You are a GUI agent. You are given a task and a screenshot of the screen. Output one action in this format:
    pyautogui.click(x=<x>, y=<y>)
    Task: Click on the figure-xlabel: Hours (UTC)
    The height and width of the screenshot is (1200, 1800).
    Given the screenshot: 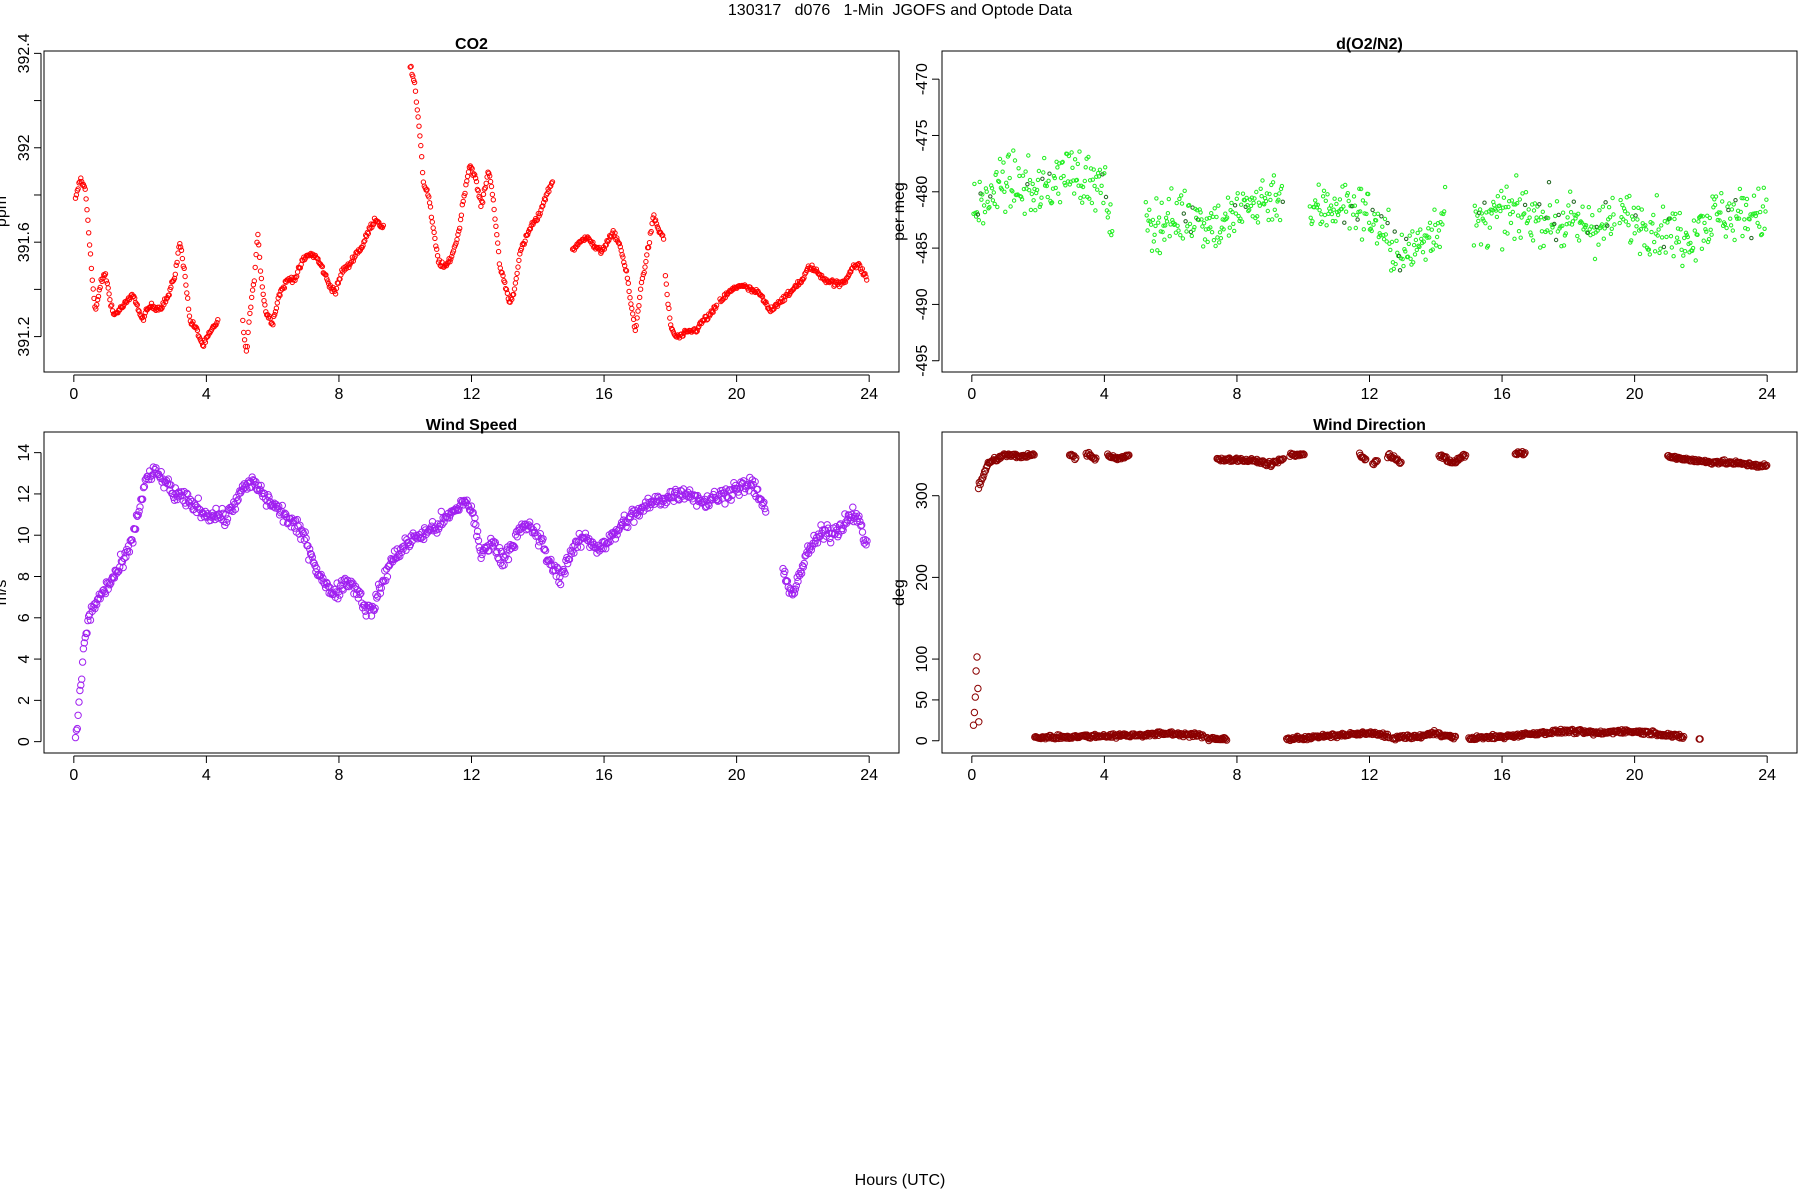 What is the action you would take?
    pyautogui.click(x=900, y=1180)
    